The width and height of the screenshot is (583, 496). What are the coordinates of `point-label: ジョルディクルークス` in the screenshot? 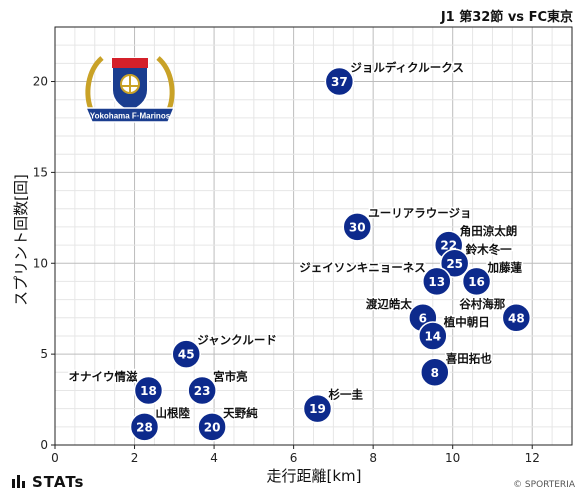 It's located at (407, 68).